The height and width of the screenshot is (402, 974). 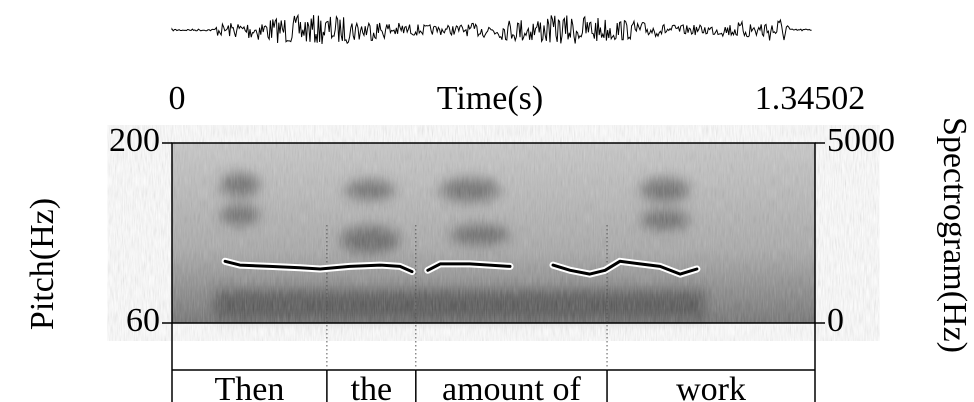 What do you see at coordinates (177, 98) in the screenshot?
I see `x-tick-label: 0` at bounding box center [177, 98].